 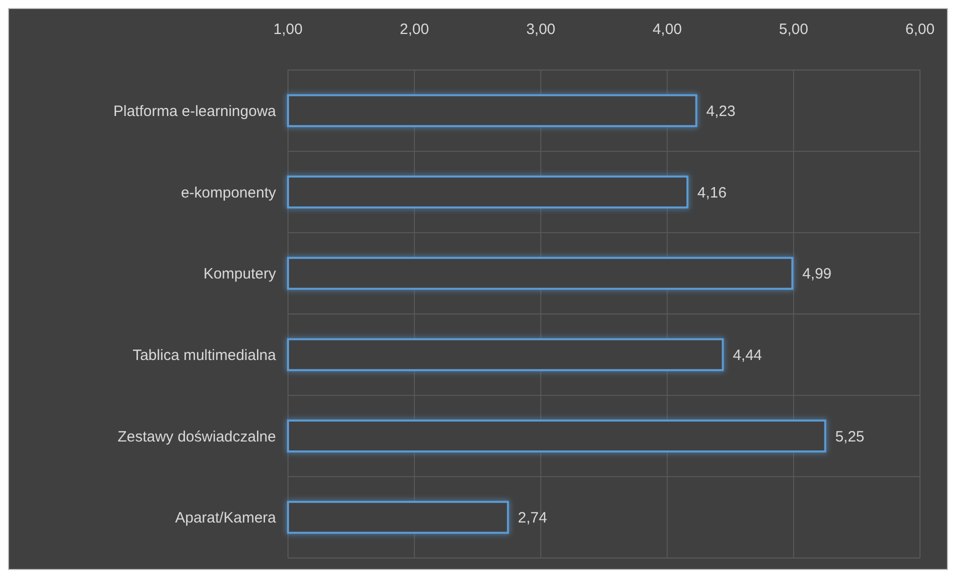 I want to click on data-label: 4,44, so click(x=747, y=355).